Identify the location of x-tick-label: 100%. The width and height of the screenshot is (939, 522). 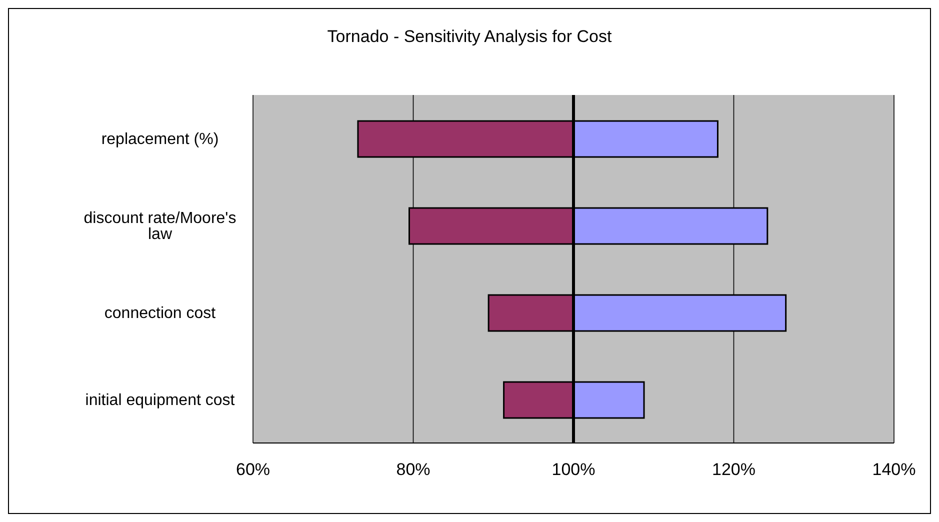
(574, 470).